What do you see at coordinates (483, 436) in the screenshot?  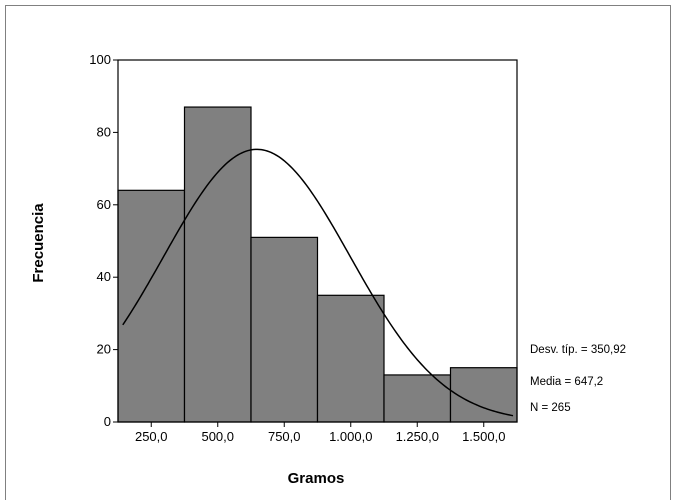 I see `x-tick-label-6: 1.500,0` at bounding box center [483, 436].